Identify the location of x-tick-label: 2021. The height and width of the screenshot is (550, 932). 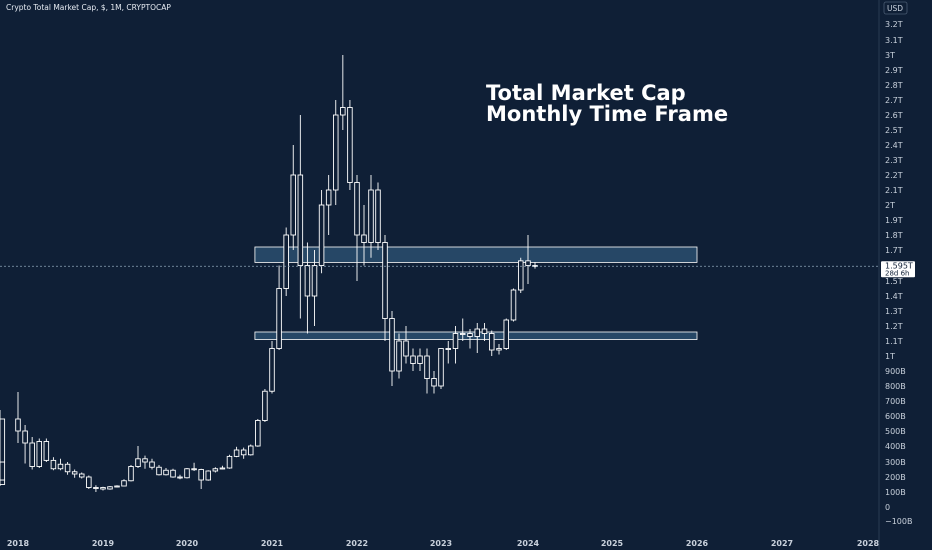
(272, 543).